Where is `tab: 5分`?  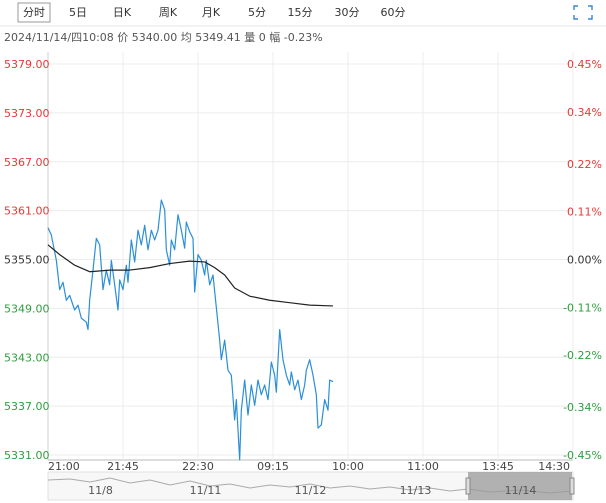 tab: 5分 is located at coordinates (257, 12).